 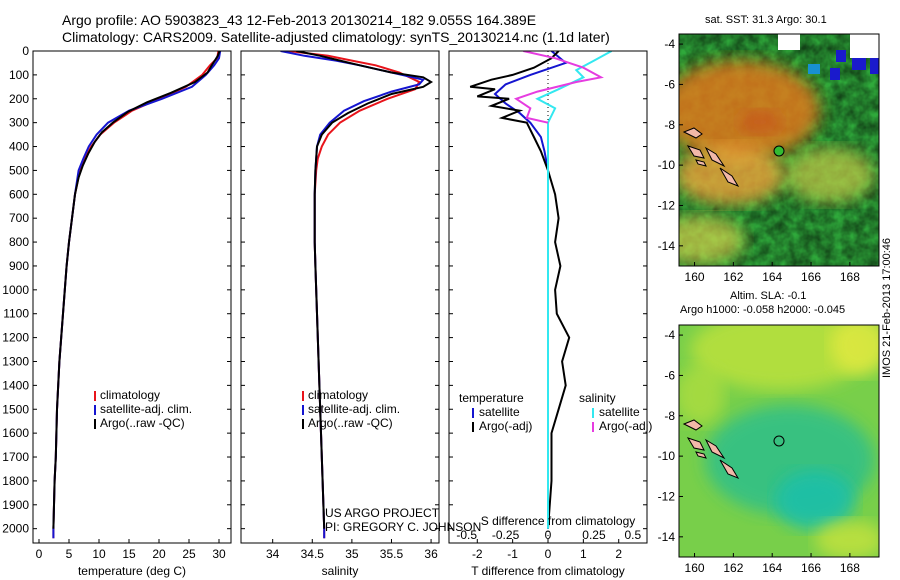 I want to click on sla-map-subtitle: Argo h1000: -0.058 h2000: -0.045, so click(x=763, y=310).